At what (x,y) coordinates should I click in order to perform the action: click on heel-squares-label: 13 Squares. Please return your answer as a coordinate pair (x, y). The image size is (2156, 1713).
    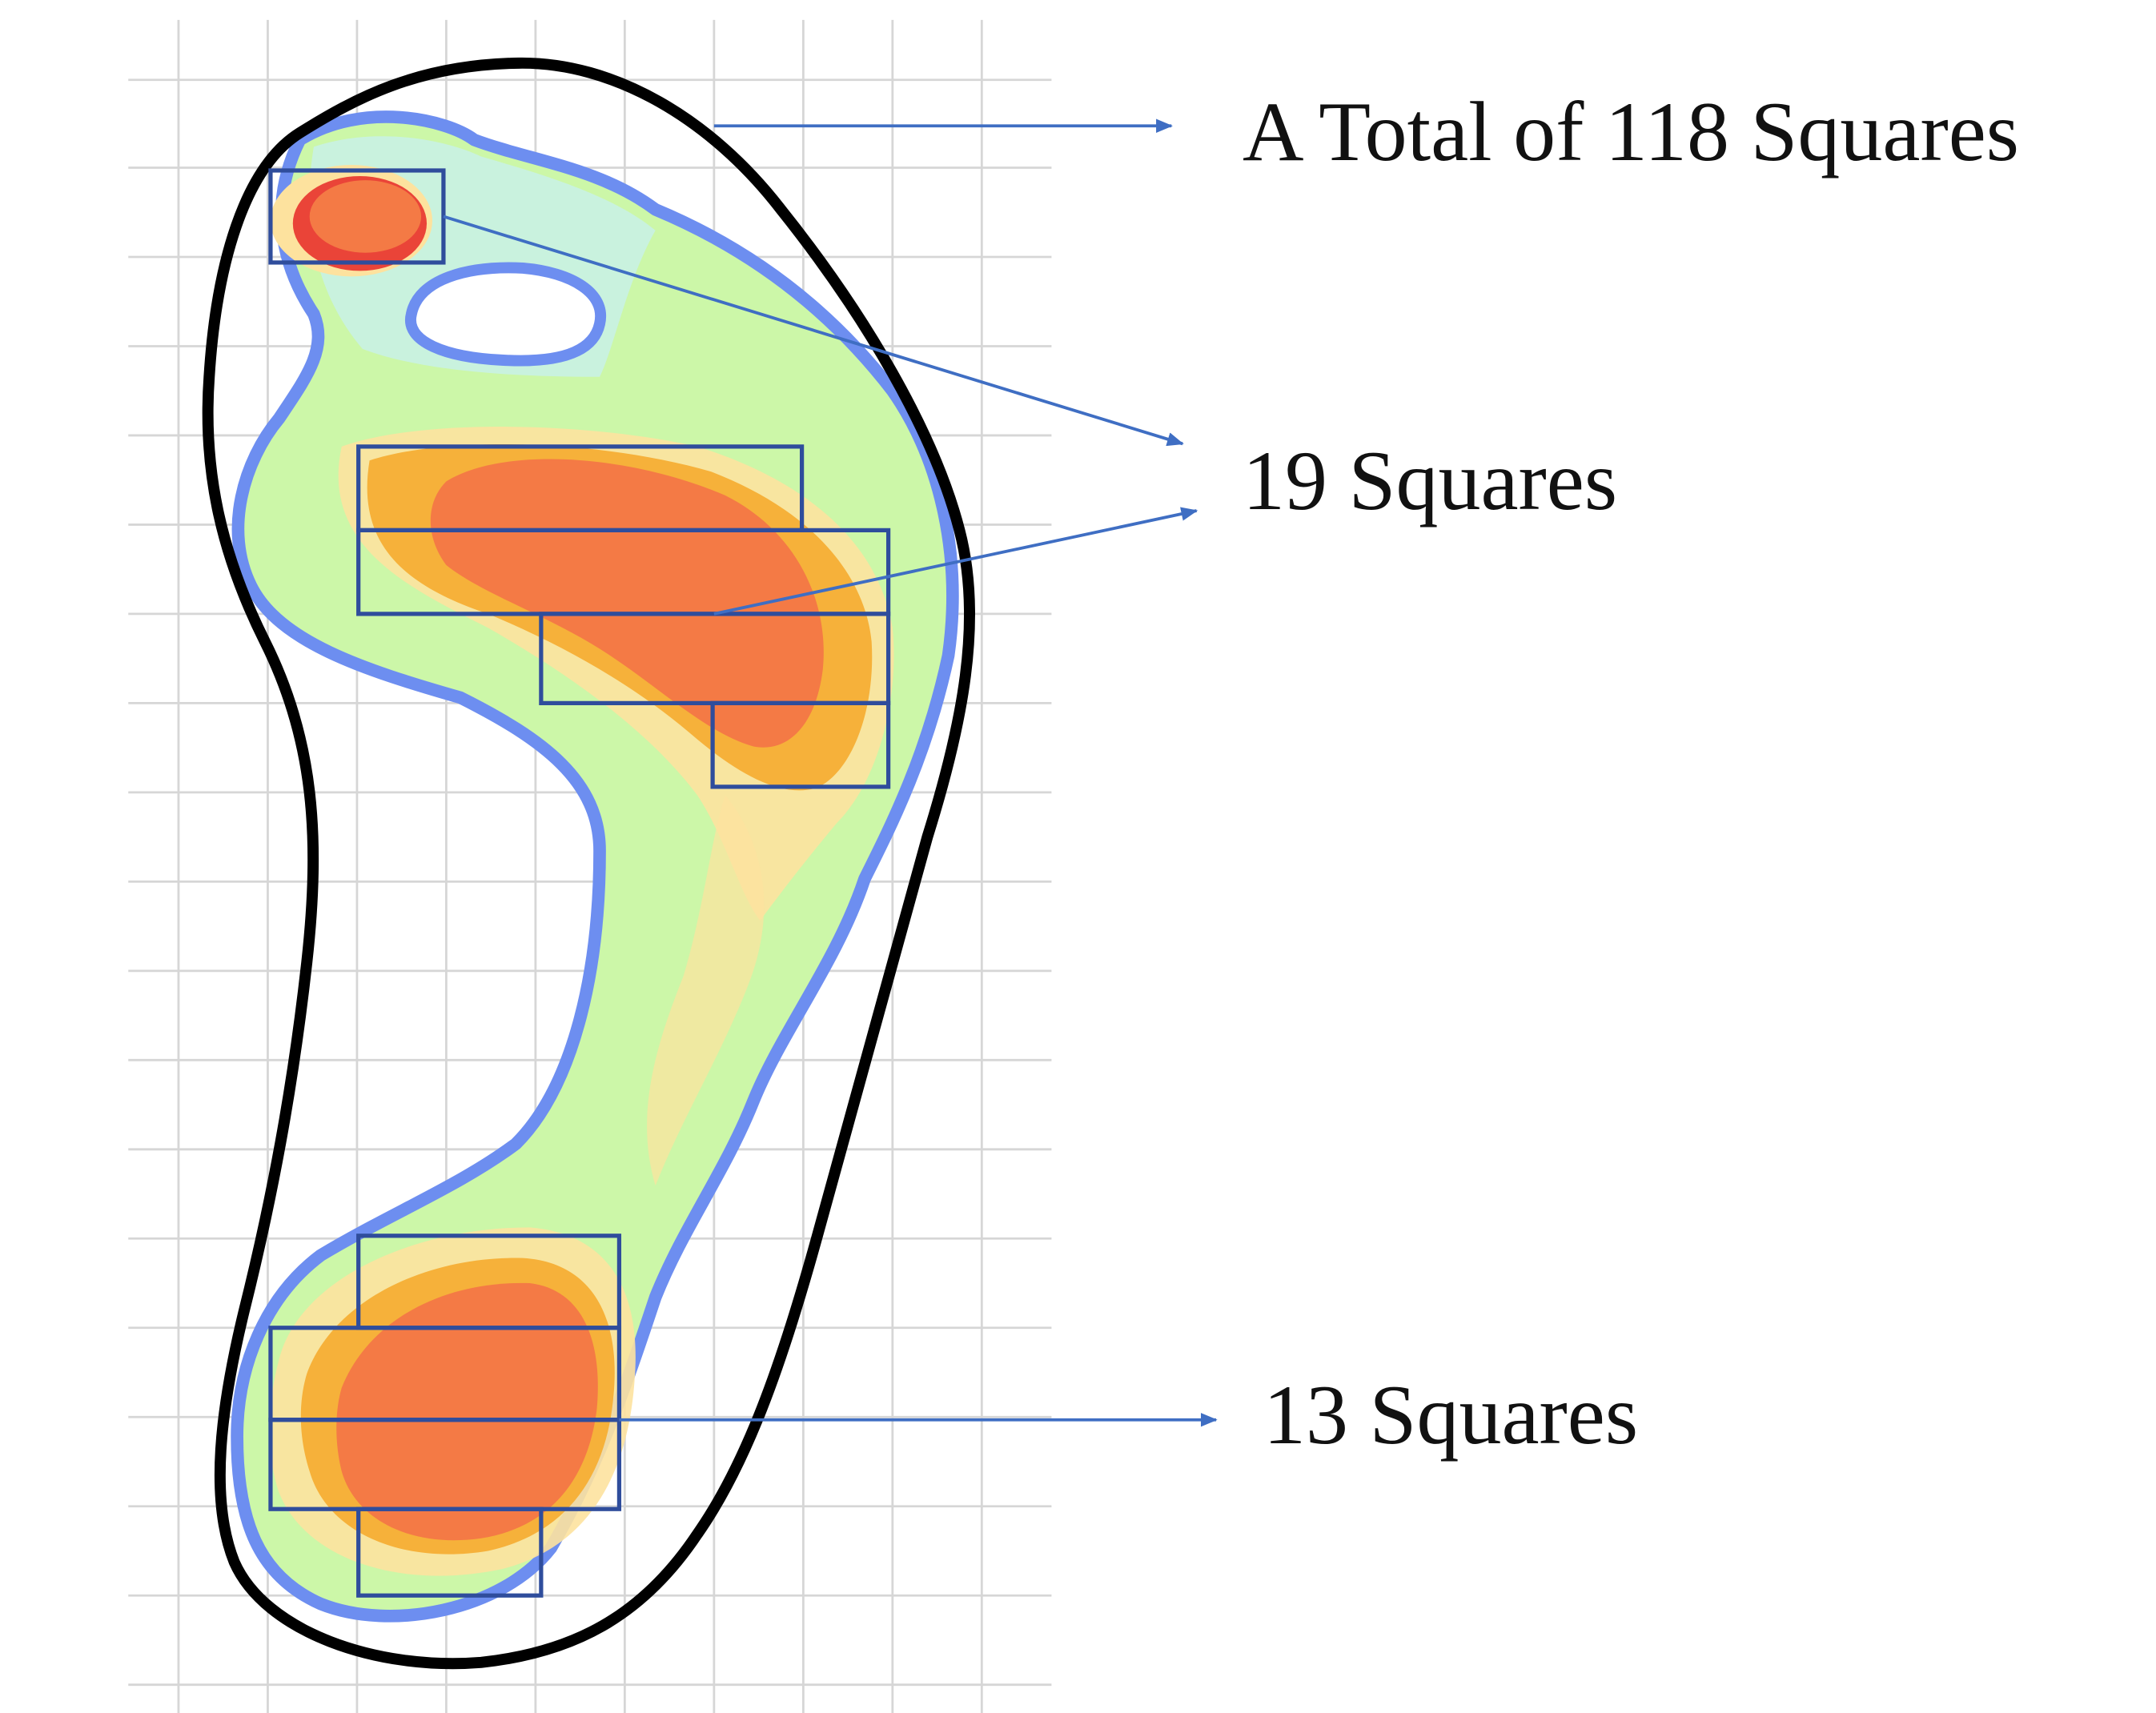
    Looking at the image, I should click on (1451, 1415).